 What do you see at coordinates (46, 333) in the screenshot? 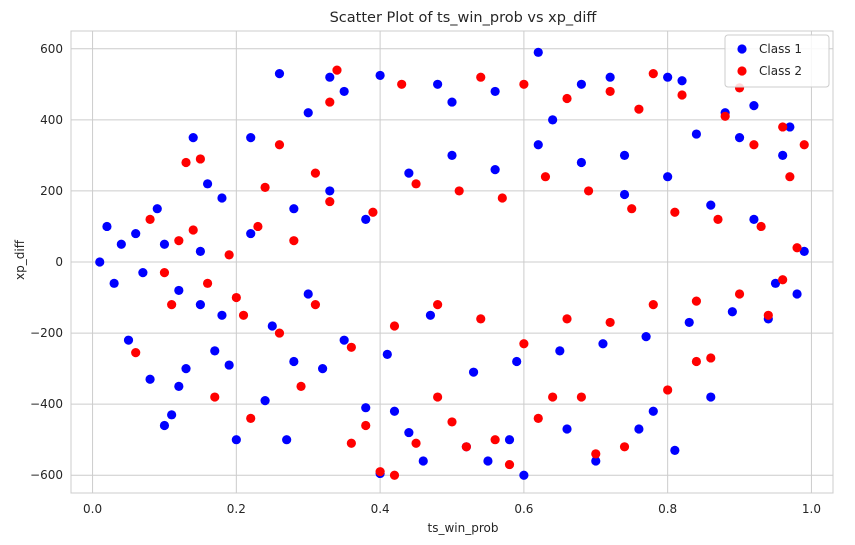
I see `y-tick-label: −200` at bounding box center [46, 333].